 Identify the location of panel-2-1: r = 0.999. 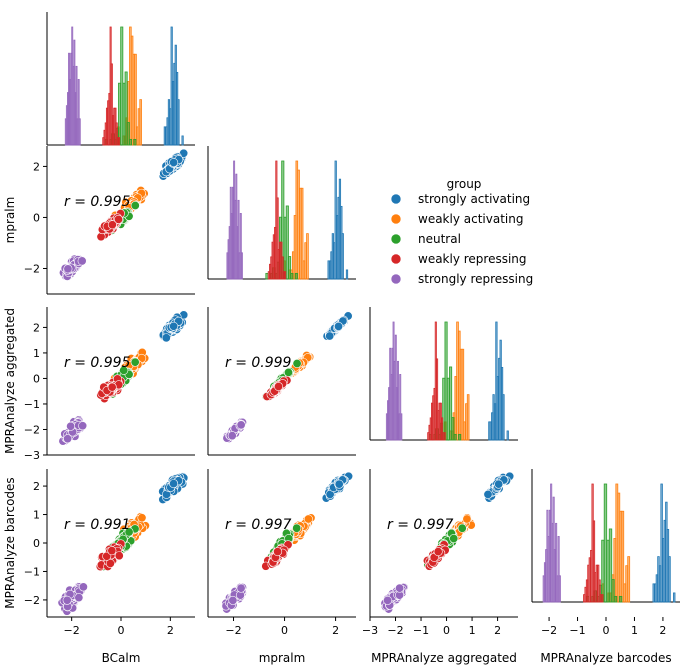
(281, 381).